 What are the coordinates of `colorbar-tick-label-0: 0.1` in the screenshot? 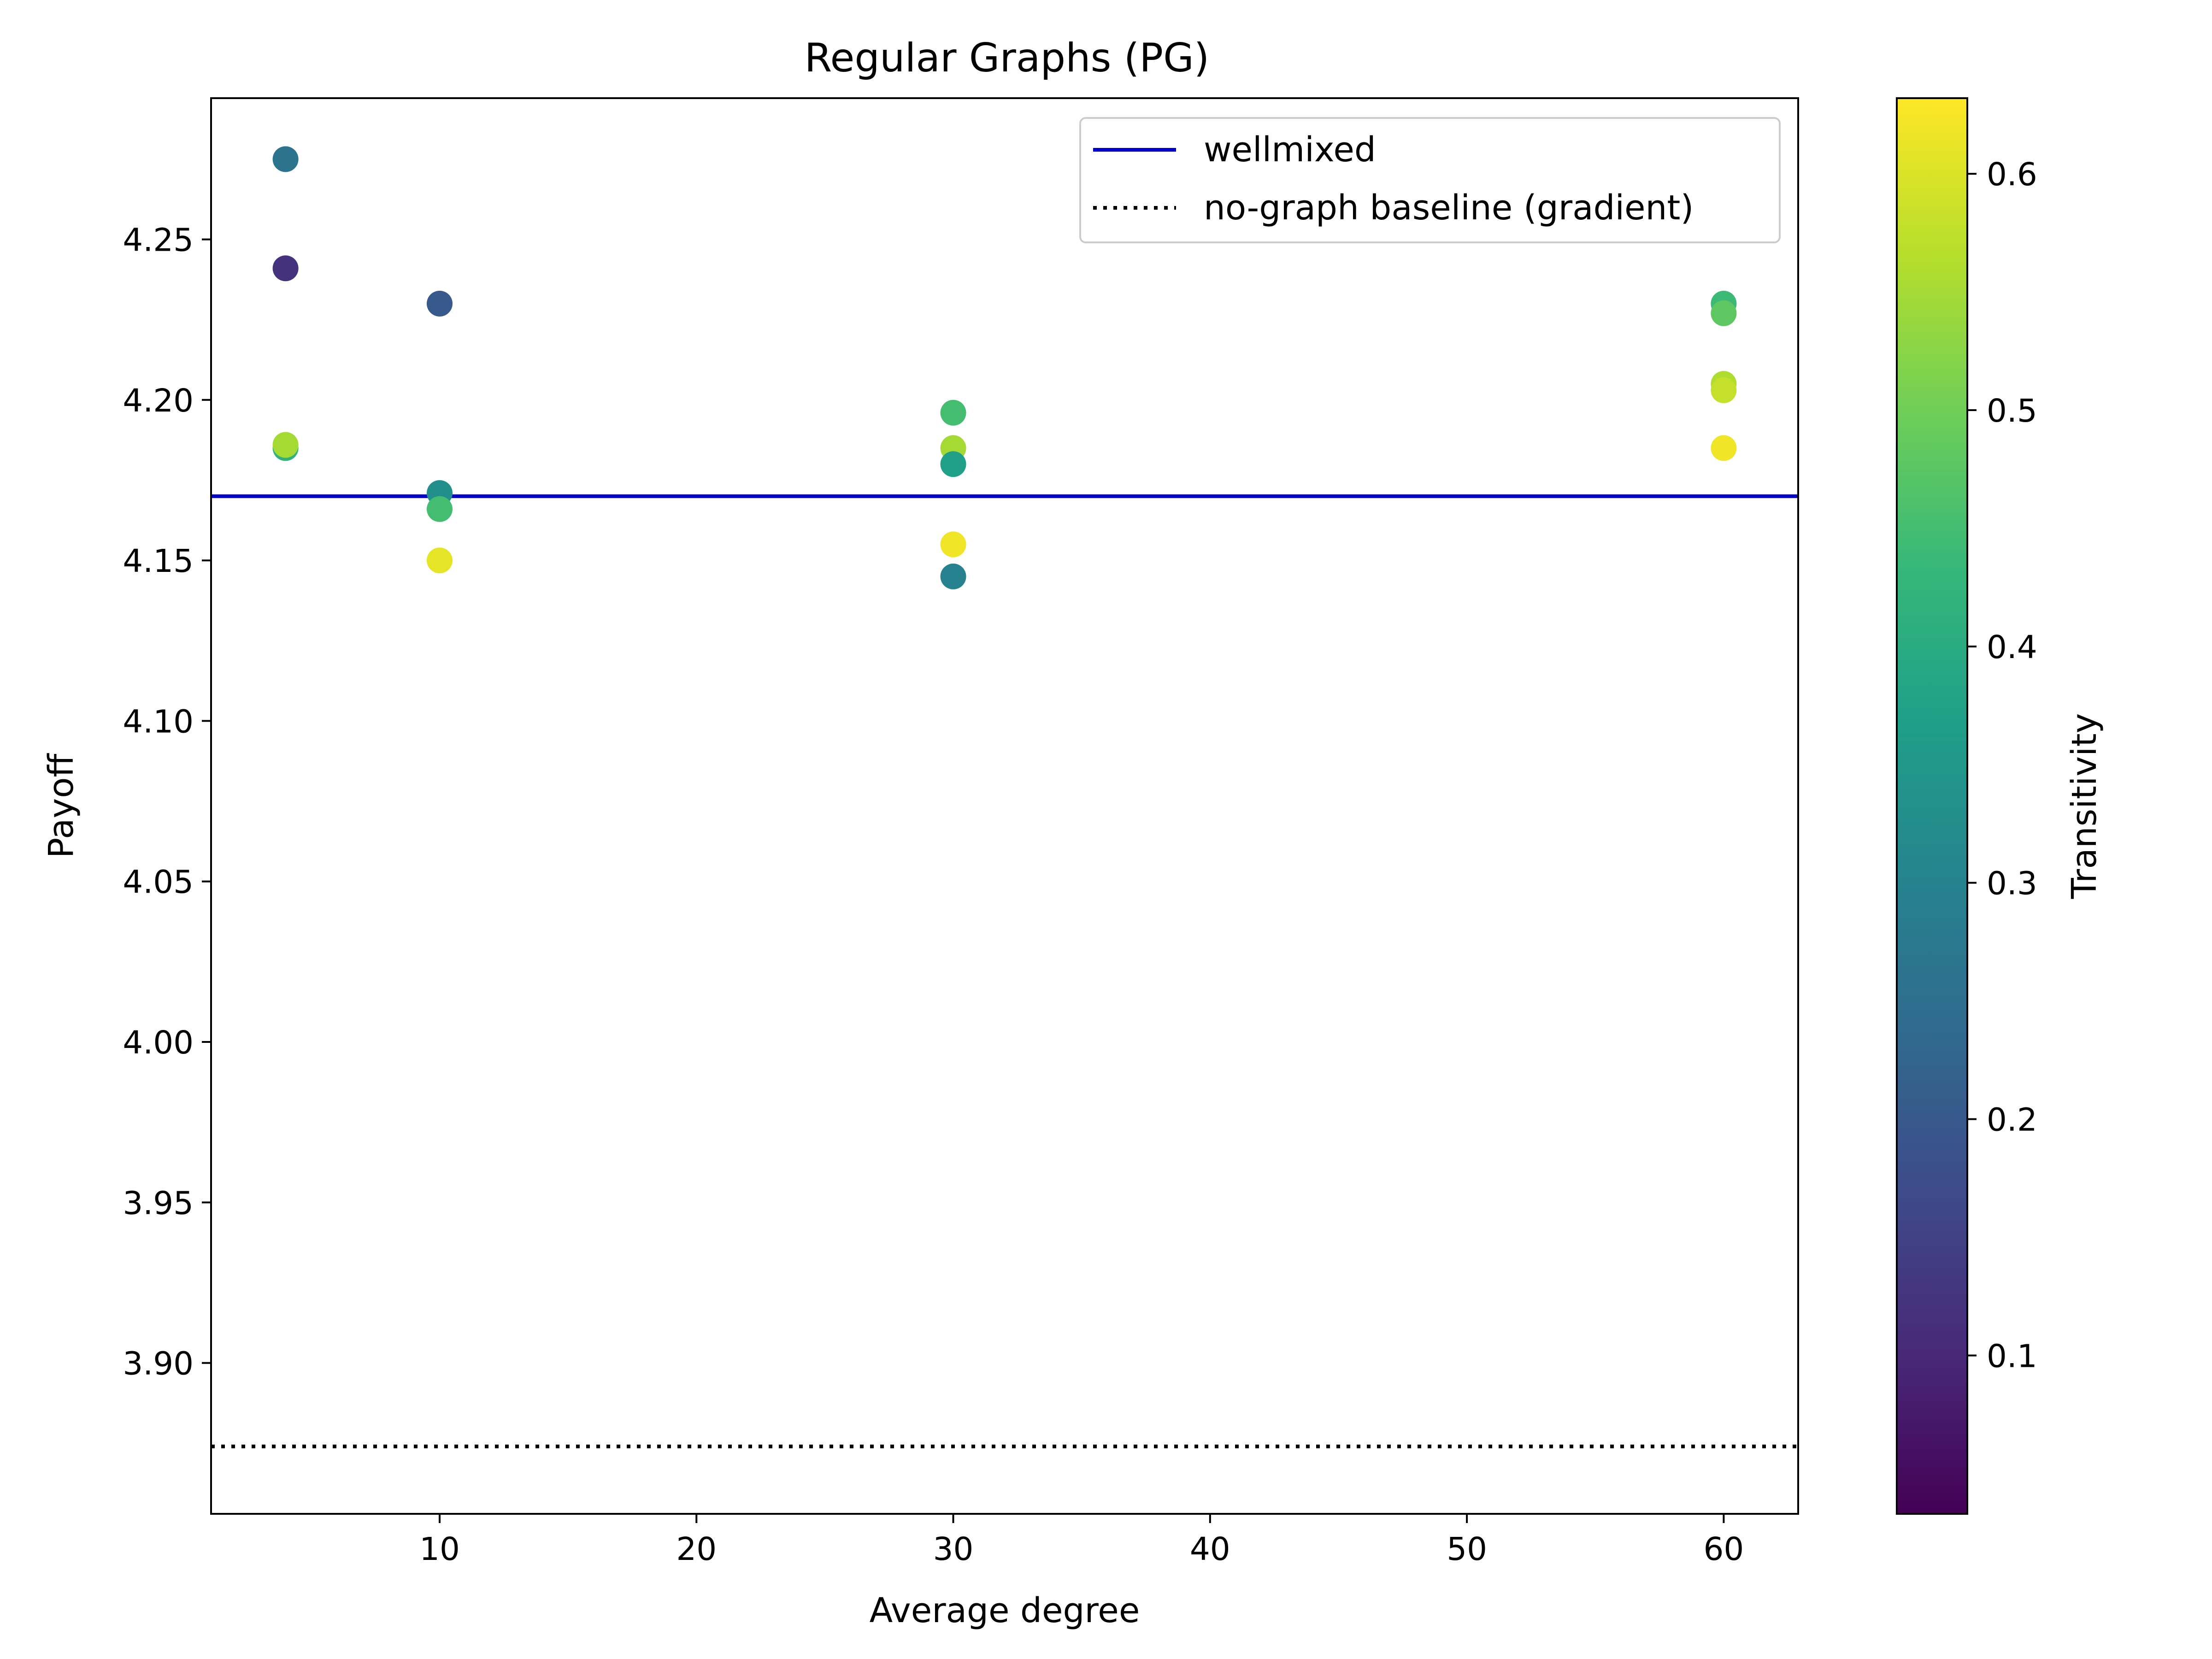 It's located at (2012, 1356).